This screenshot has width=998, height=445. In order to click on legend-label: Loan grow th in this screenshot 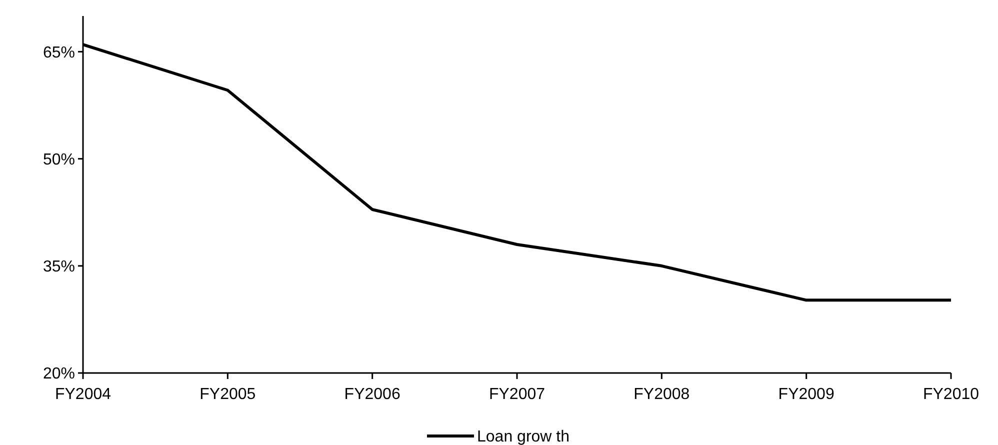, I will do `click(523, 436)`.